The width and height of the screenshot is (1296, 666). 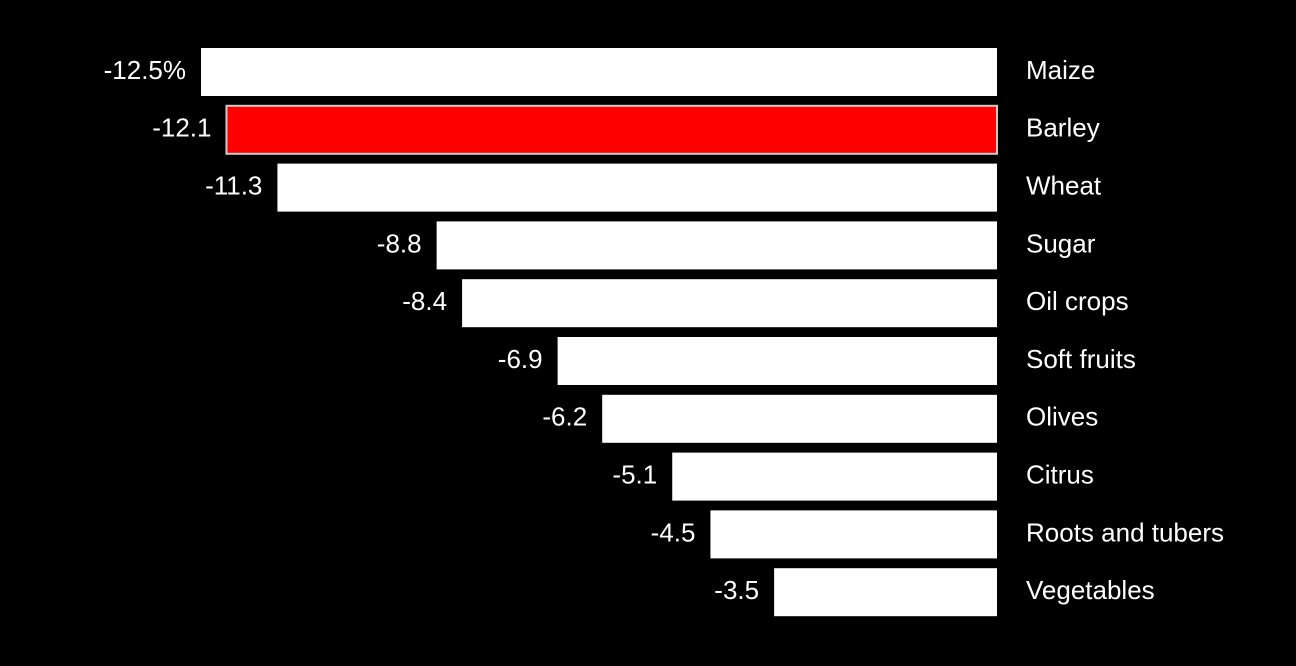 I want to click on category-label: Citrus, so click(x=1060, y=474).